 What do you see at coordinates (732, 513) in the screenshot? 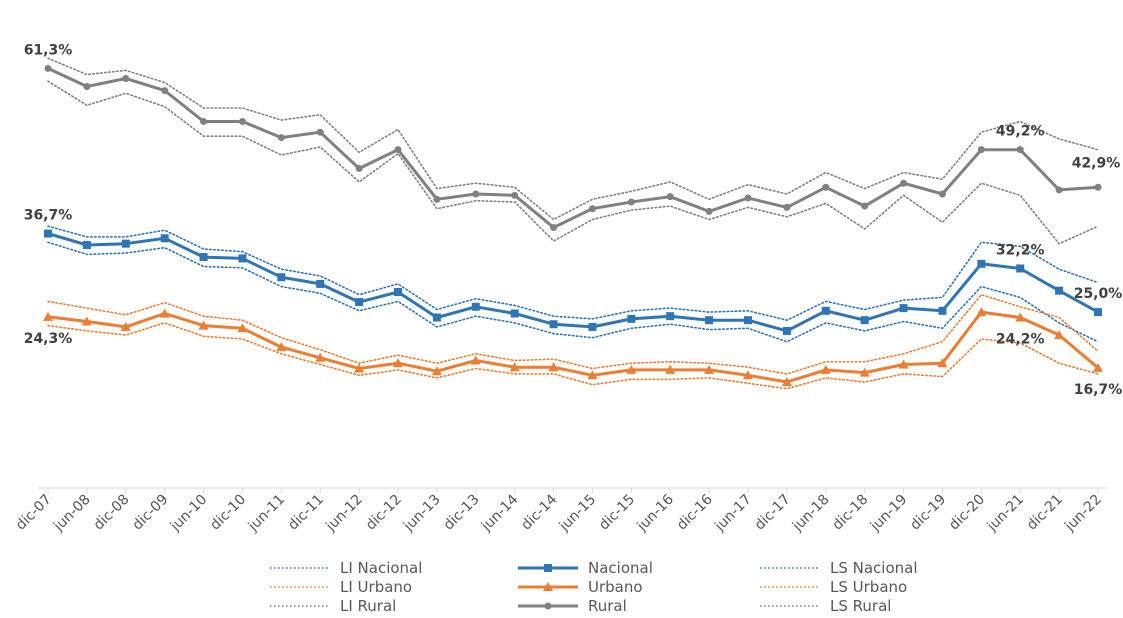
I see `x-tick-label: jun-17` at bounding box center [732, 513].